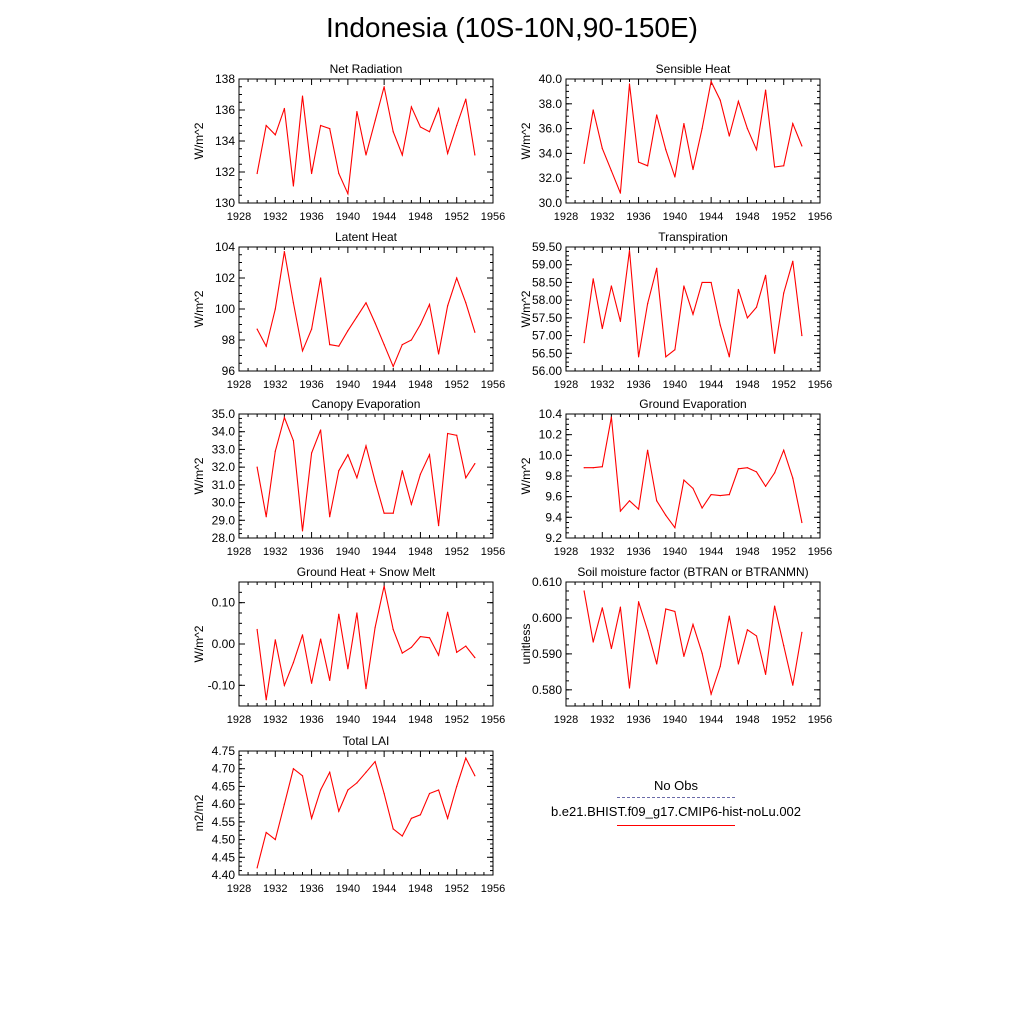 The image size is (1024, 1024). I want to click on y-tick-label: 4.55, so click(224, 822).